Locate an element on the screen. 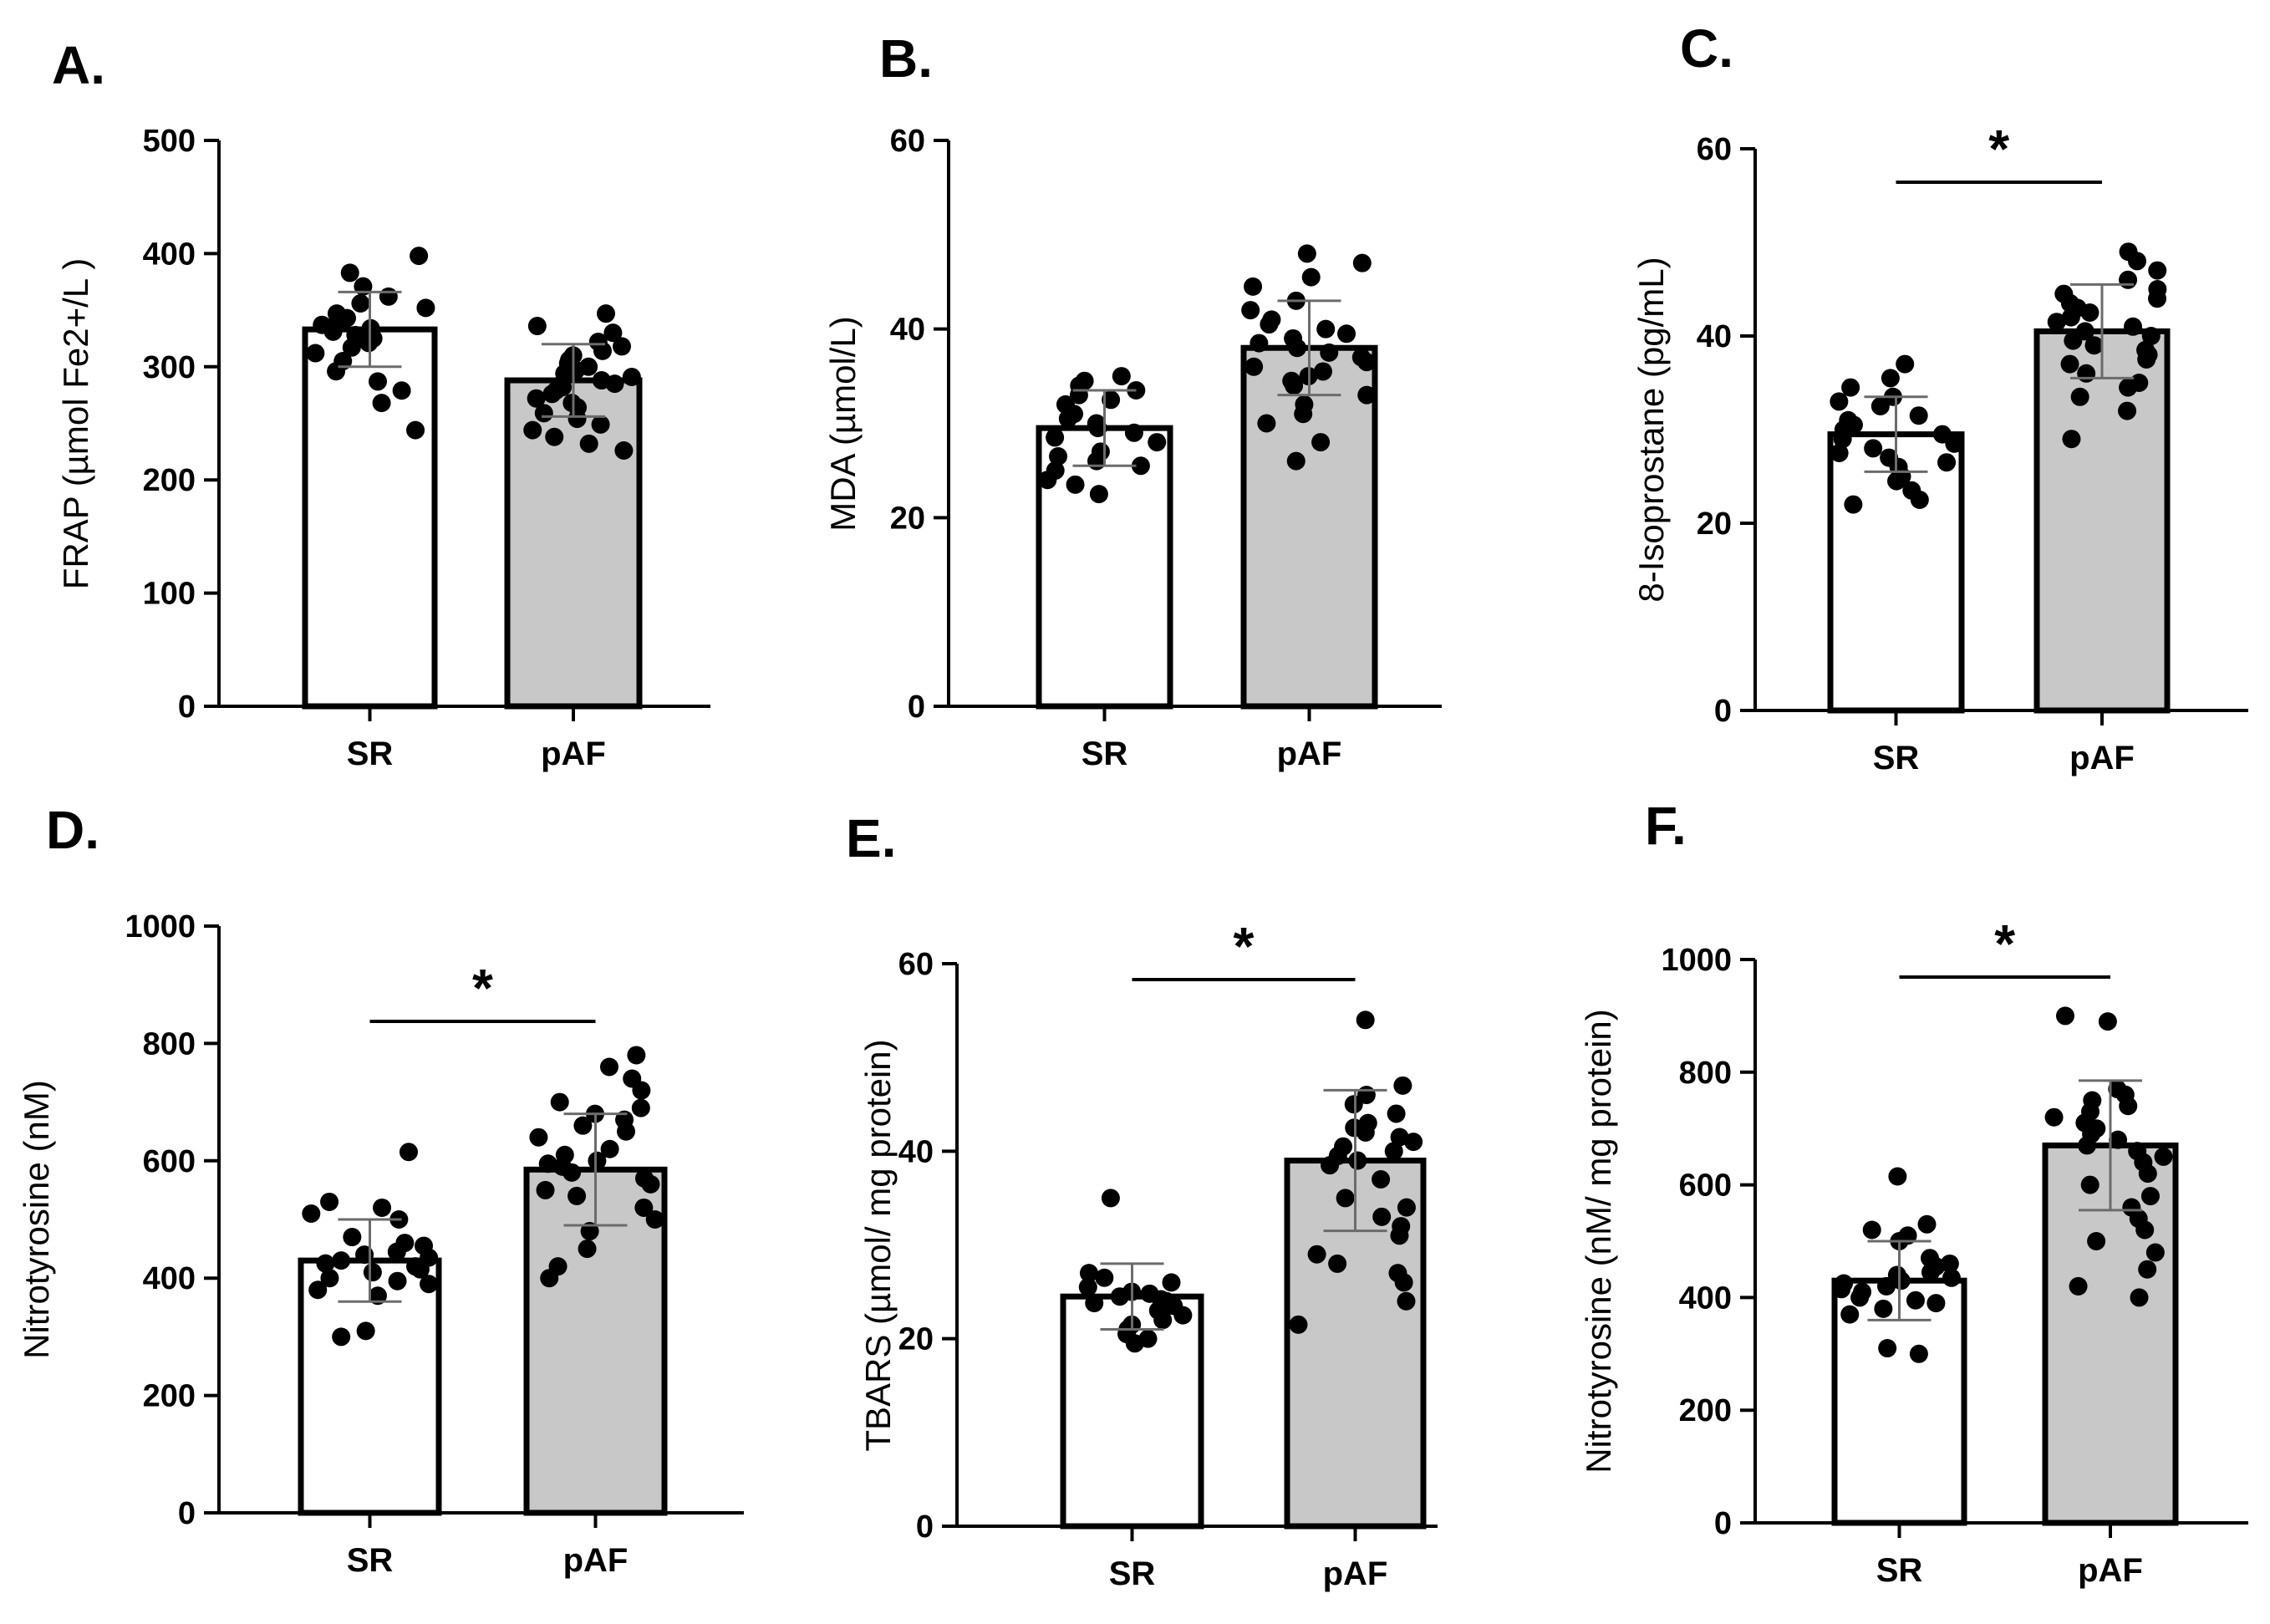 The width and height of the screenshot is (2270, 1624). y-axis-title: Nitrotyrosine (nM/ mg protein) is located at coordinates (1599, 1241).